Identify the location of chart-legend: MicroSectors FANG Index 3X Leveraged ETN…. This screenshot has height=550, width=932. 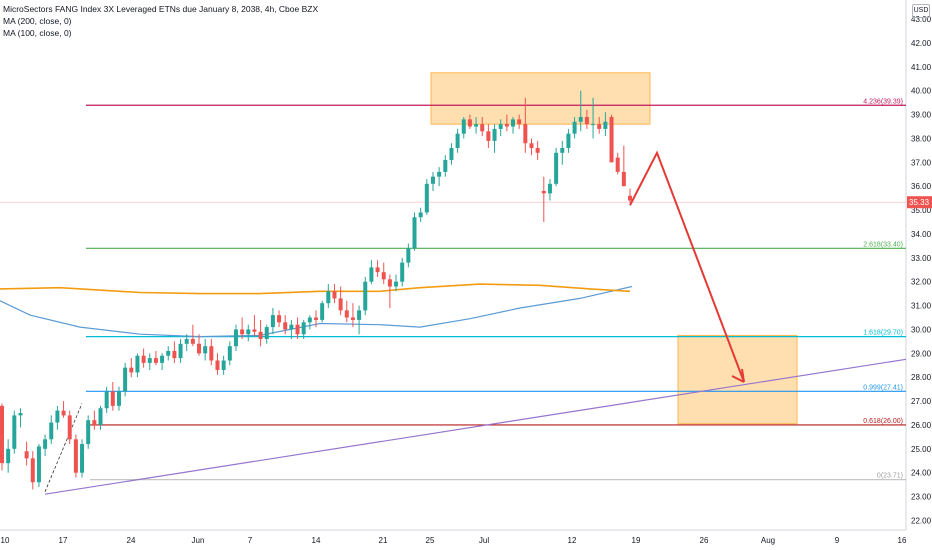
(160, 21).